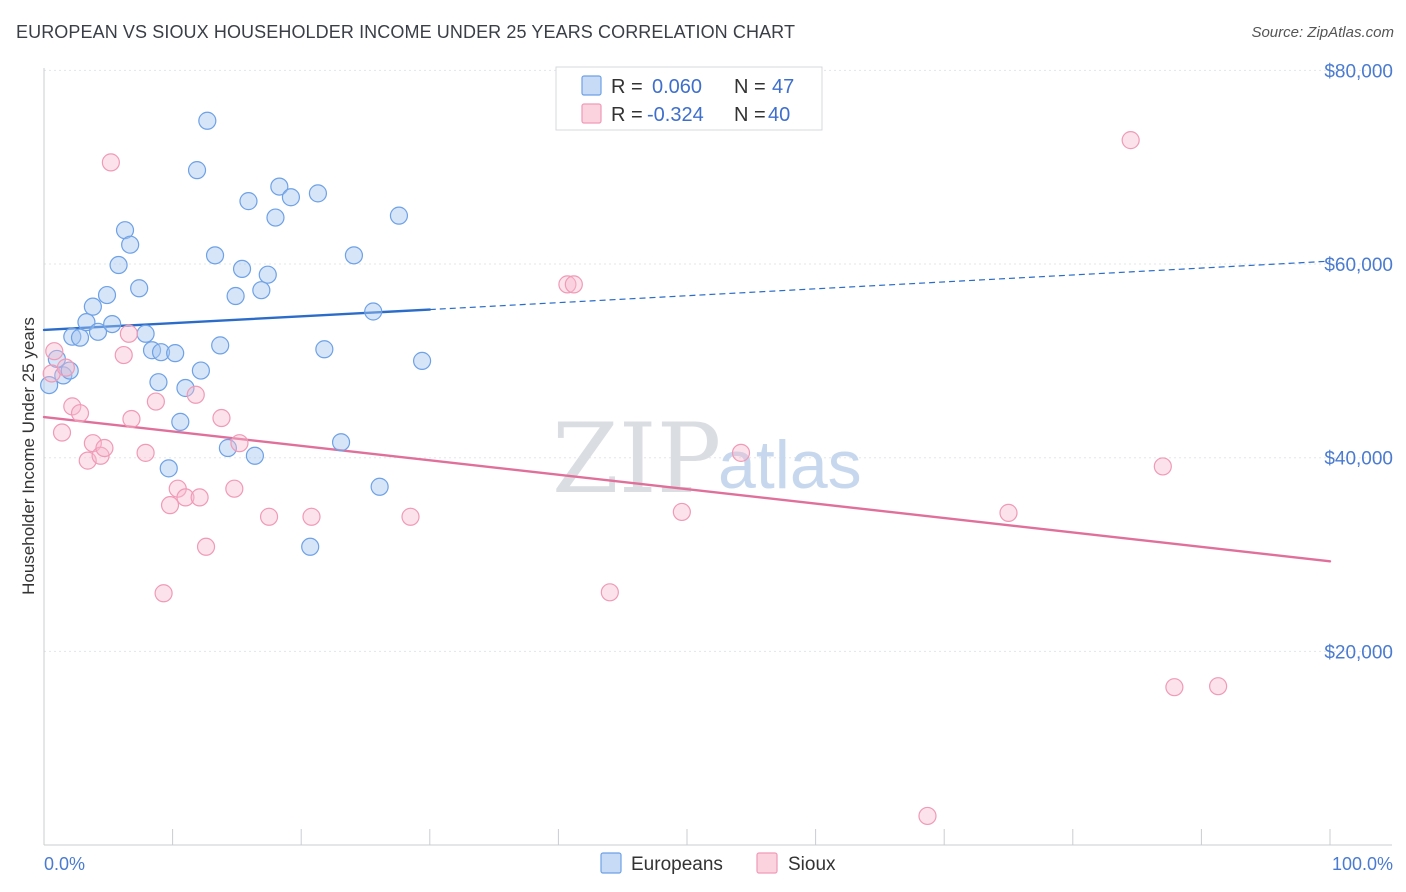 The height and width of the screenshot is (892, 1406). Describe the element at coordinates (236, 320) in the screenshot. I see `trend-line-europeans` at that location.